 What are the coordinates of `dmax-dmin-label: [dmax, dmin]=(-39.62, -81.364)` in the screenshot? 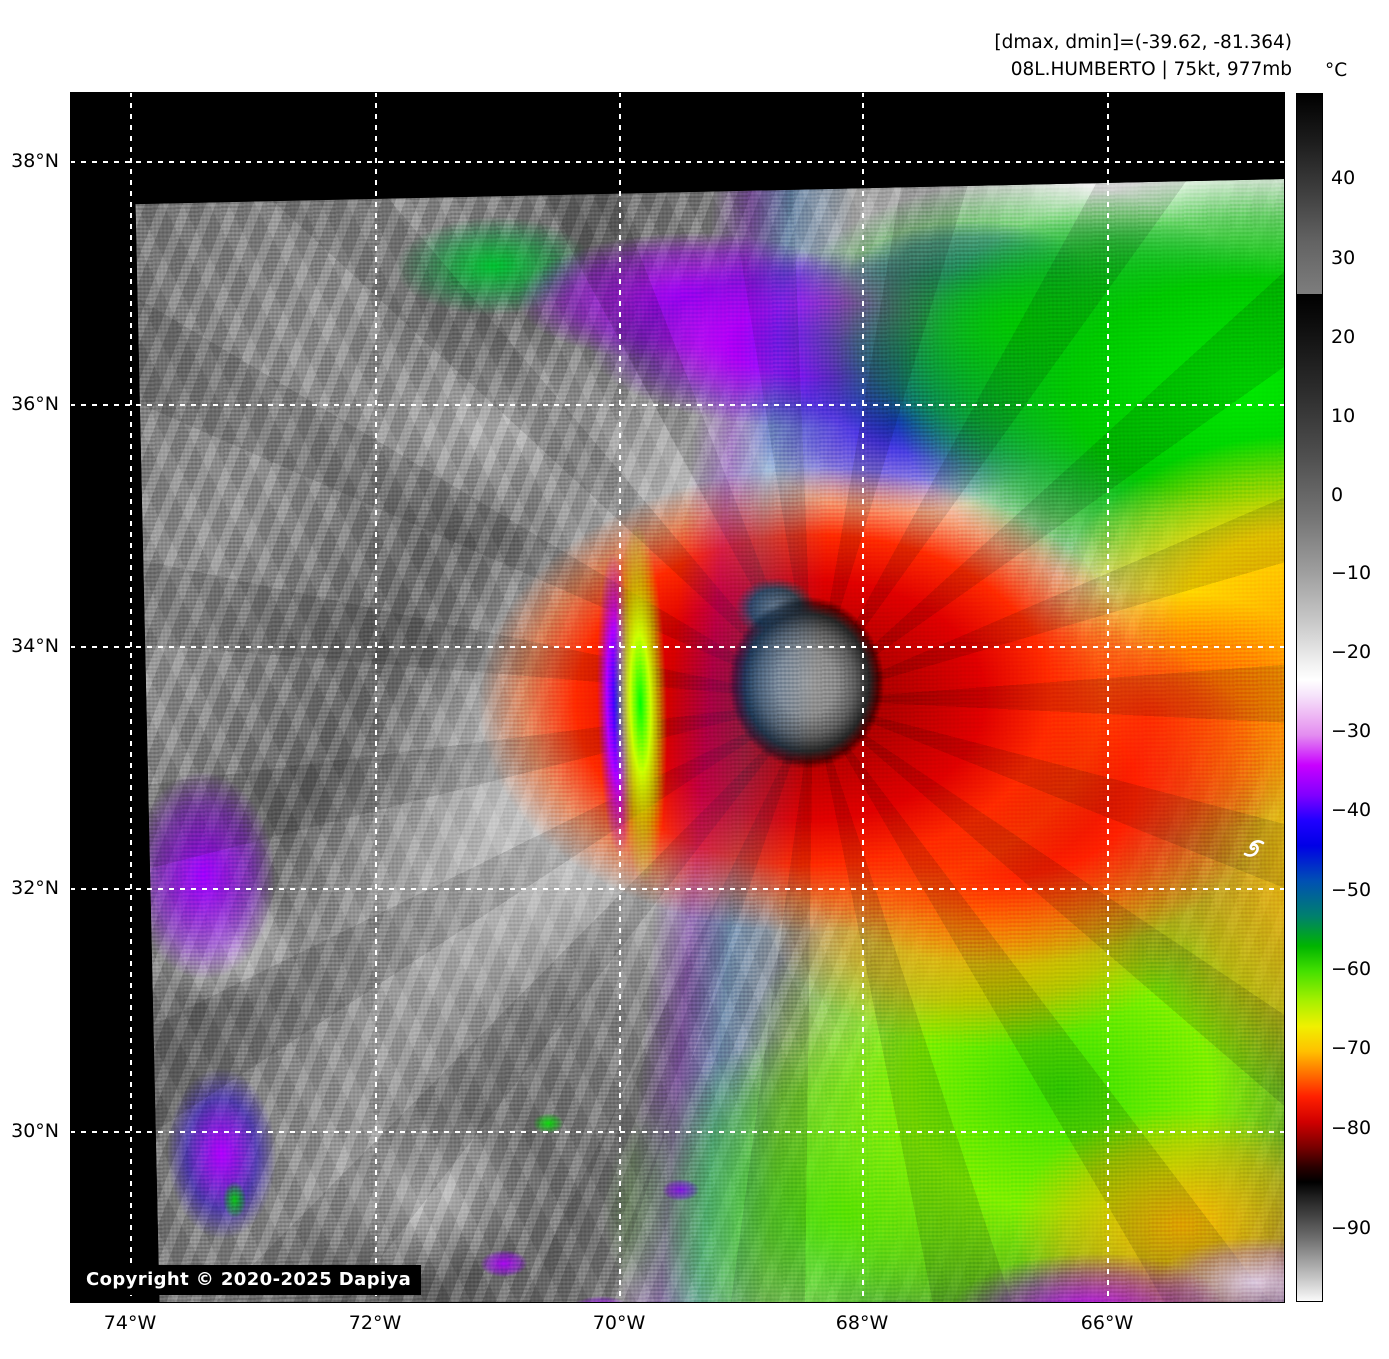 It's located at (1143, 42).